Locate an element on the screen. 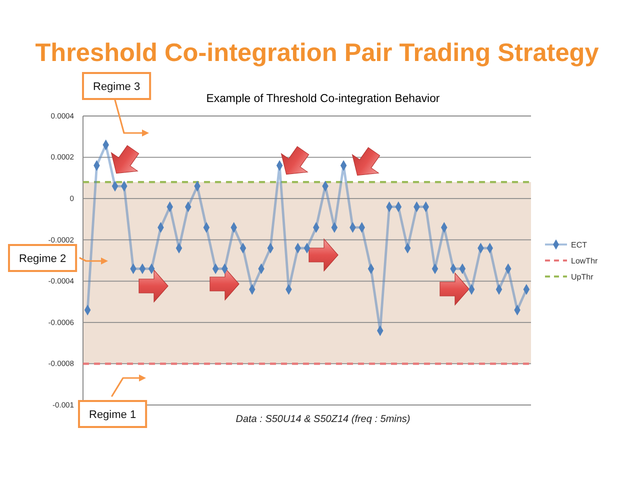 This screenshot has width=638, height=479. legend-label: UpThr is located at coordinates (582, 277).